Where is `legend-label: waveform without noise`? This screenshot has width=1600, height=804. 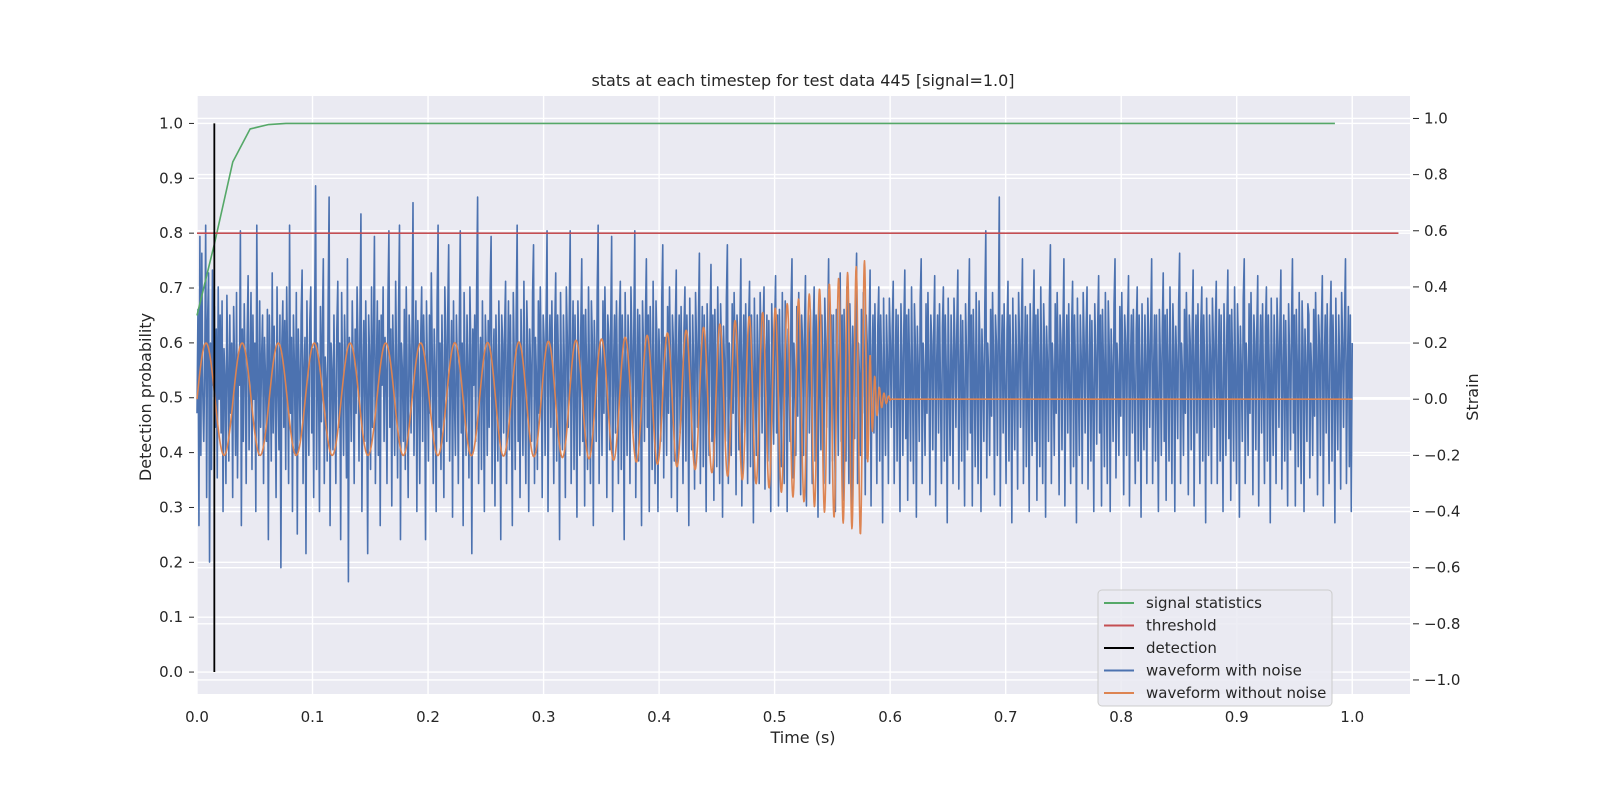
legend-label: waveform without noise is located at coordinates (1236, 693).